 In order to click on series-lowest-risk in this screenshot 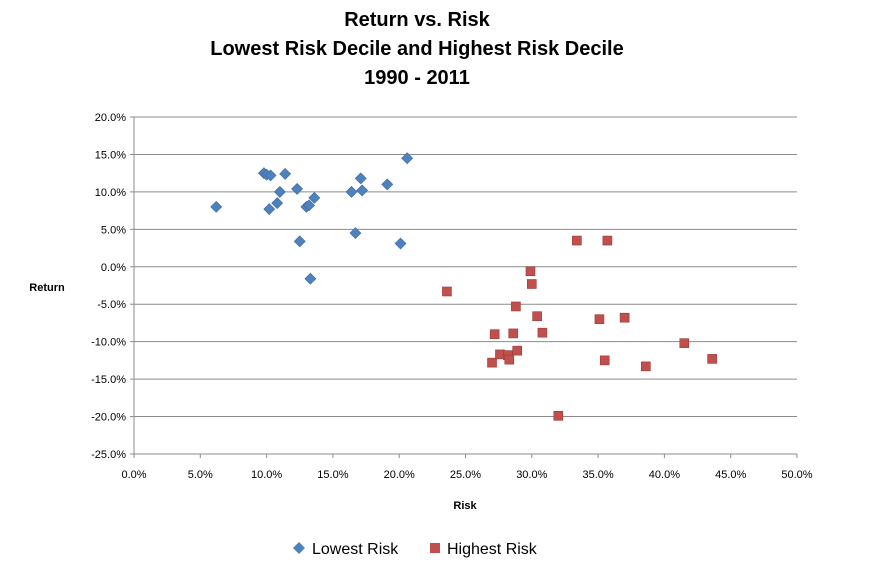, I will do `click(312, 218)`.